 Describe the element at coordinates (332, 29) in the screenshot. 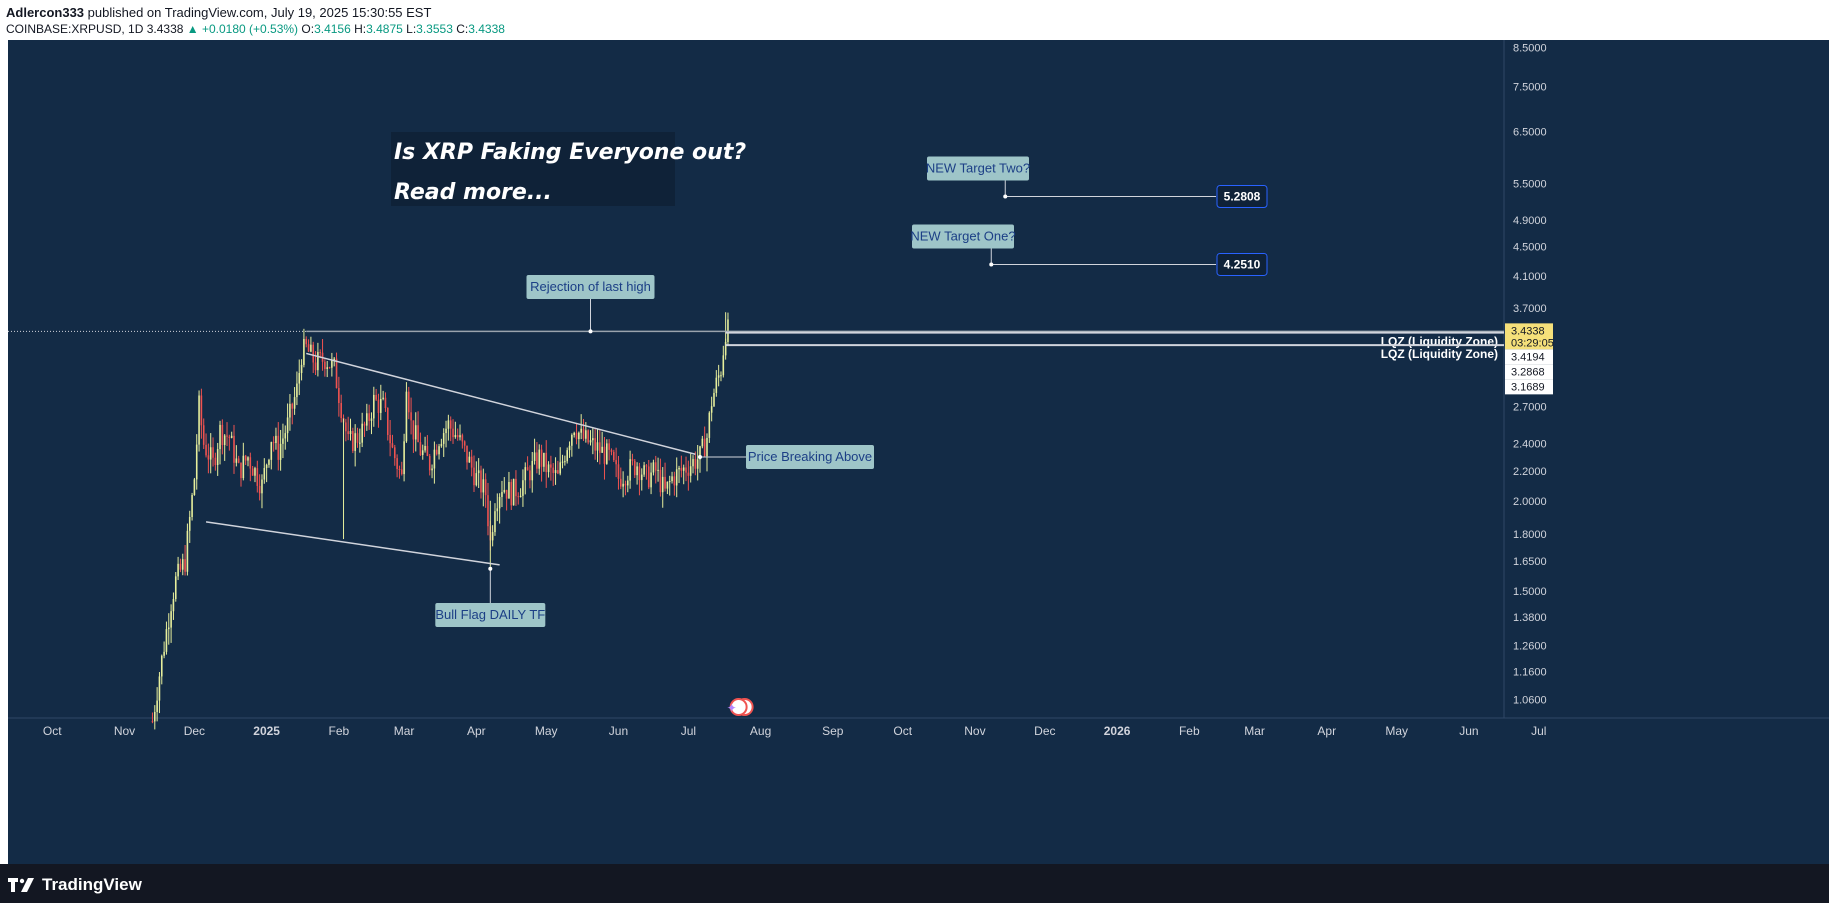

I see `open-value: 3.4156` at that location.